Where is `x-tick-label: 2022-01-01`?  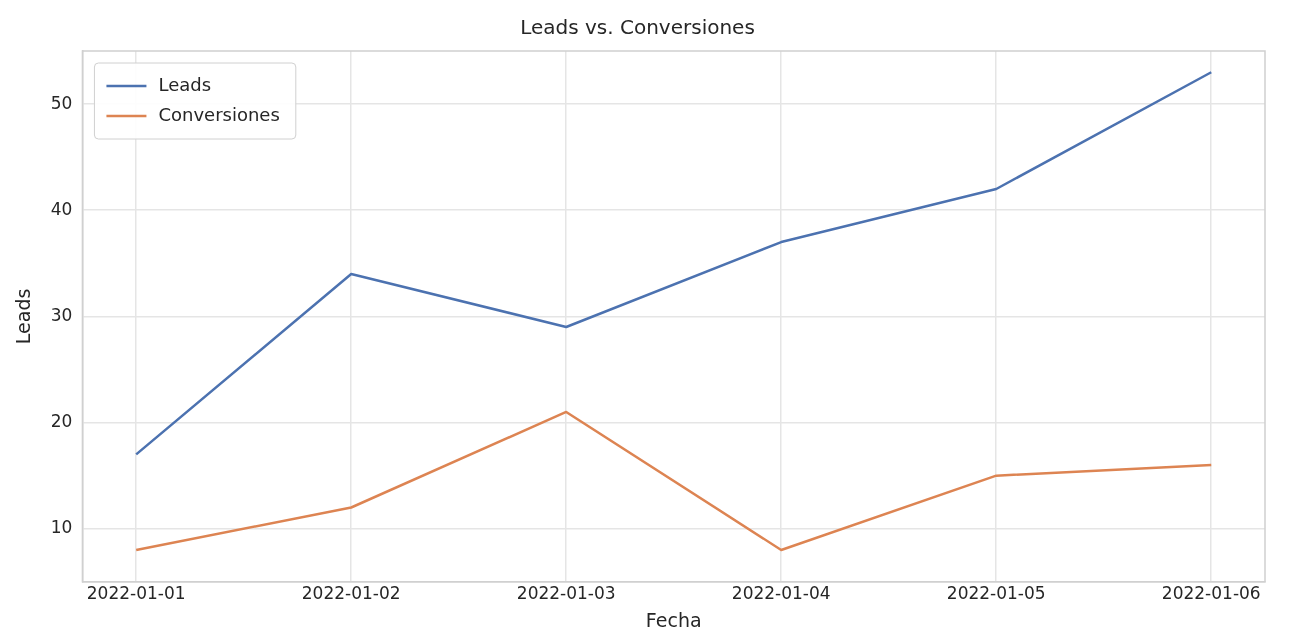 x-tick-label: 2022-01-01 is located at coordinates (136, 593).